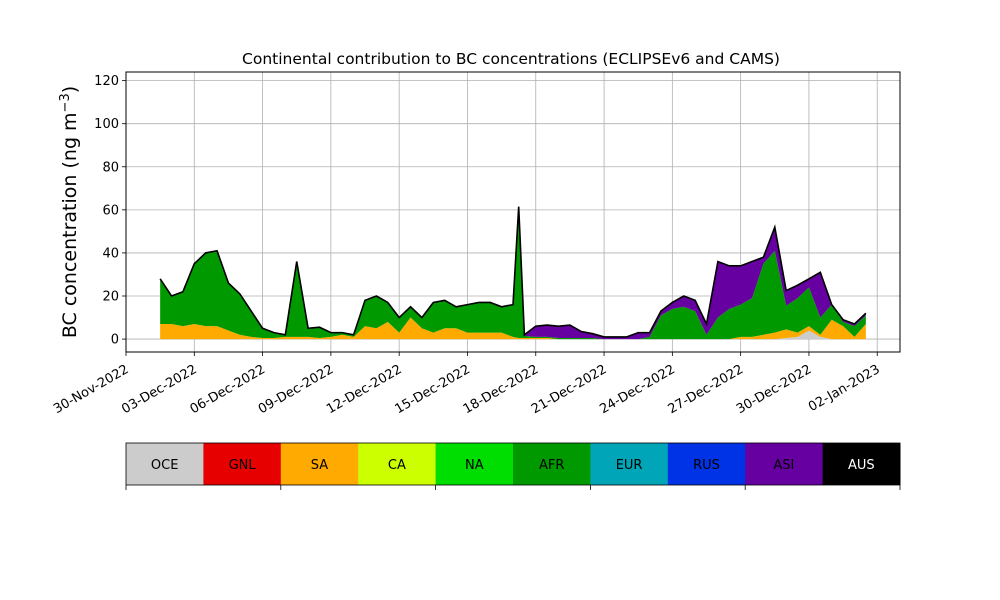  I want to click on legend-label-sa: SA, so click(319, 465).